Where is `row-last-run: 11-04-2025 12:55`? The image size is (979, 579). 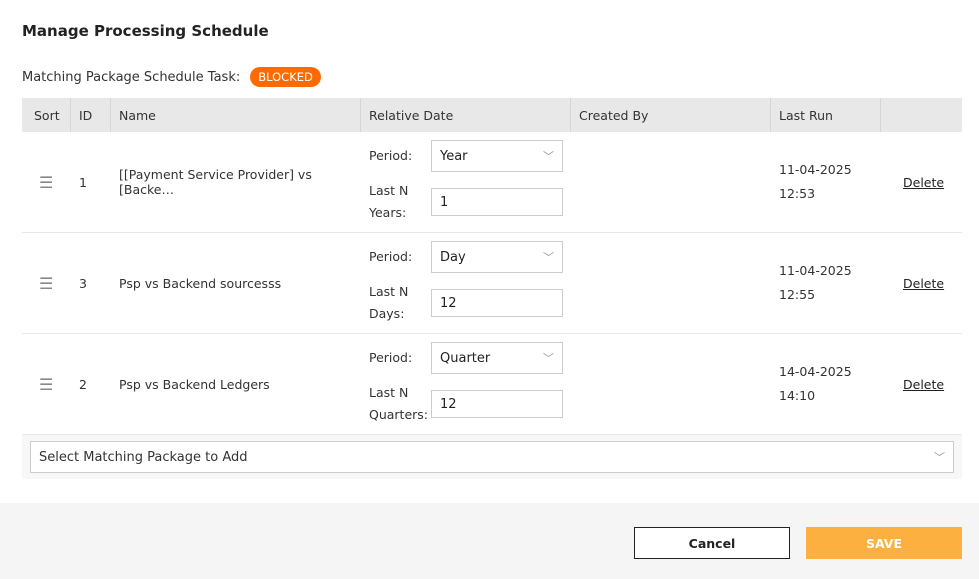
row-last-run: 11-04-2025 12:55 is located at coordinates (826, 283).